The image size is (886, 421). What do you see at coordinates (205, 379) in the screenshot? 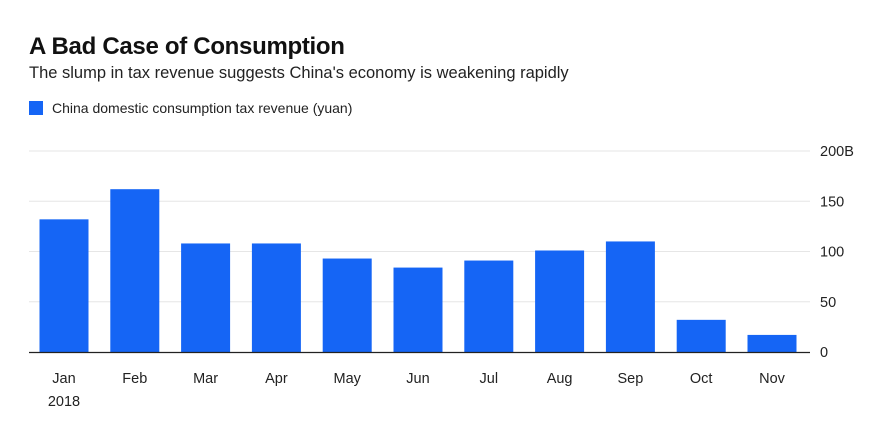
I see `x-tick-label: Mar` at bounding box center [205, 379].